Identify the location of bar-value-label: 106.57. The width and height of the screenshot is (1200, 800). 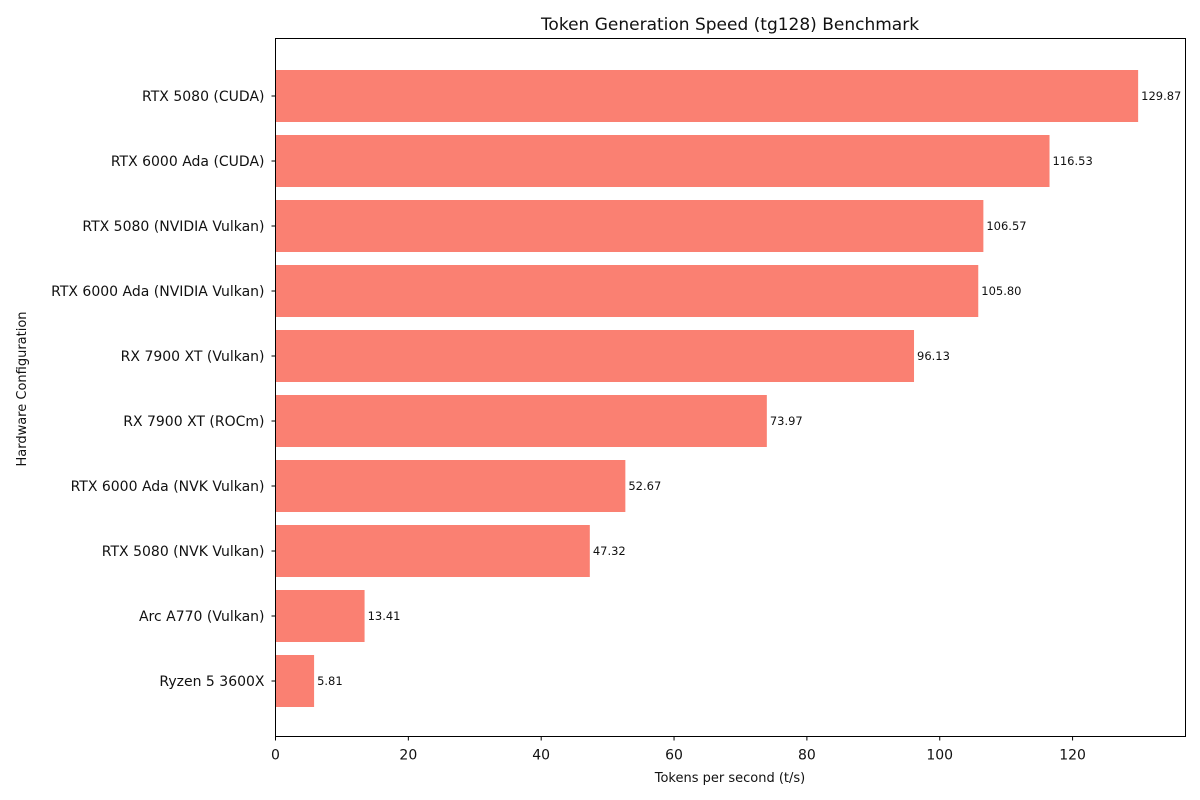
(1006, 226).